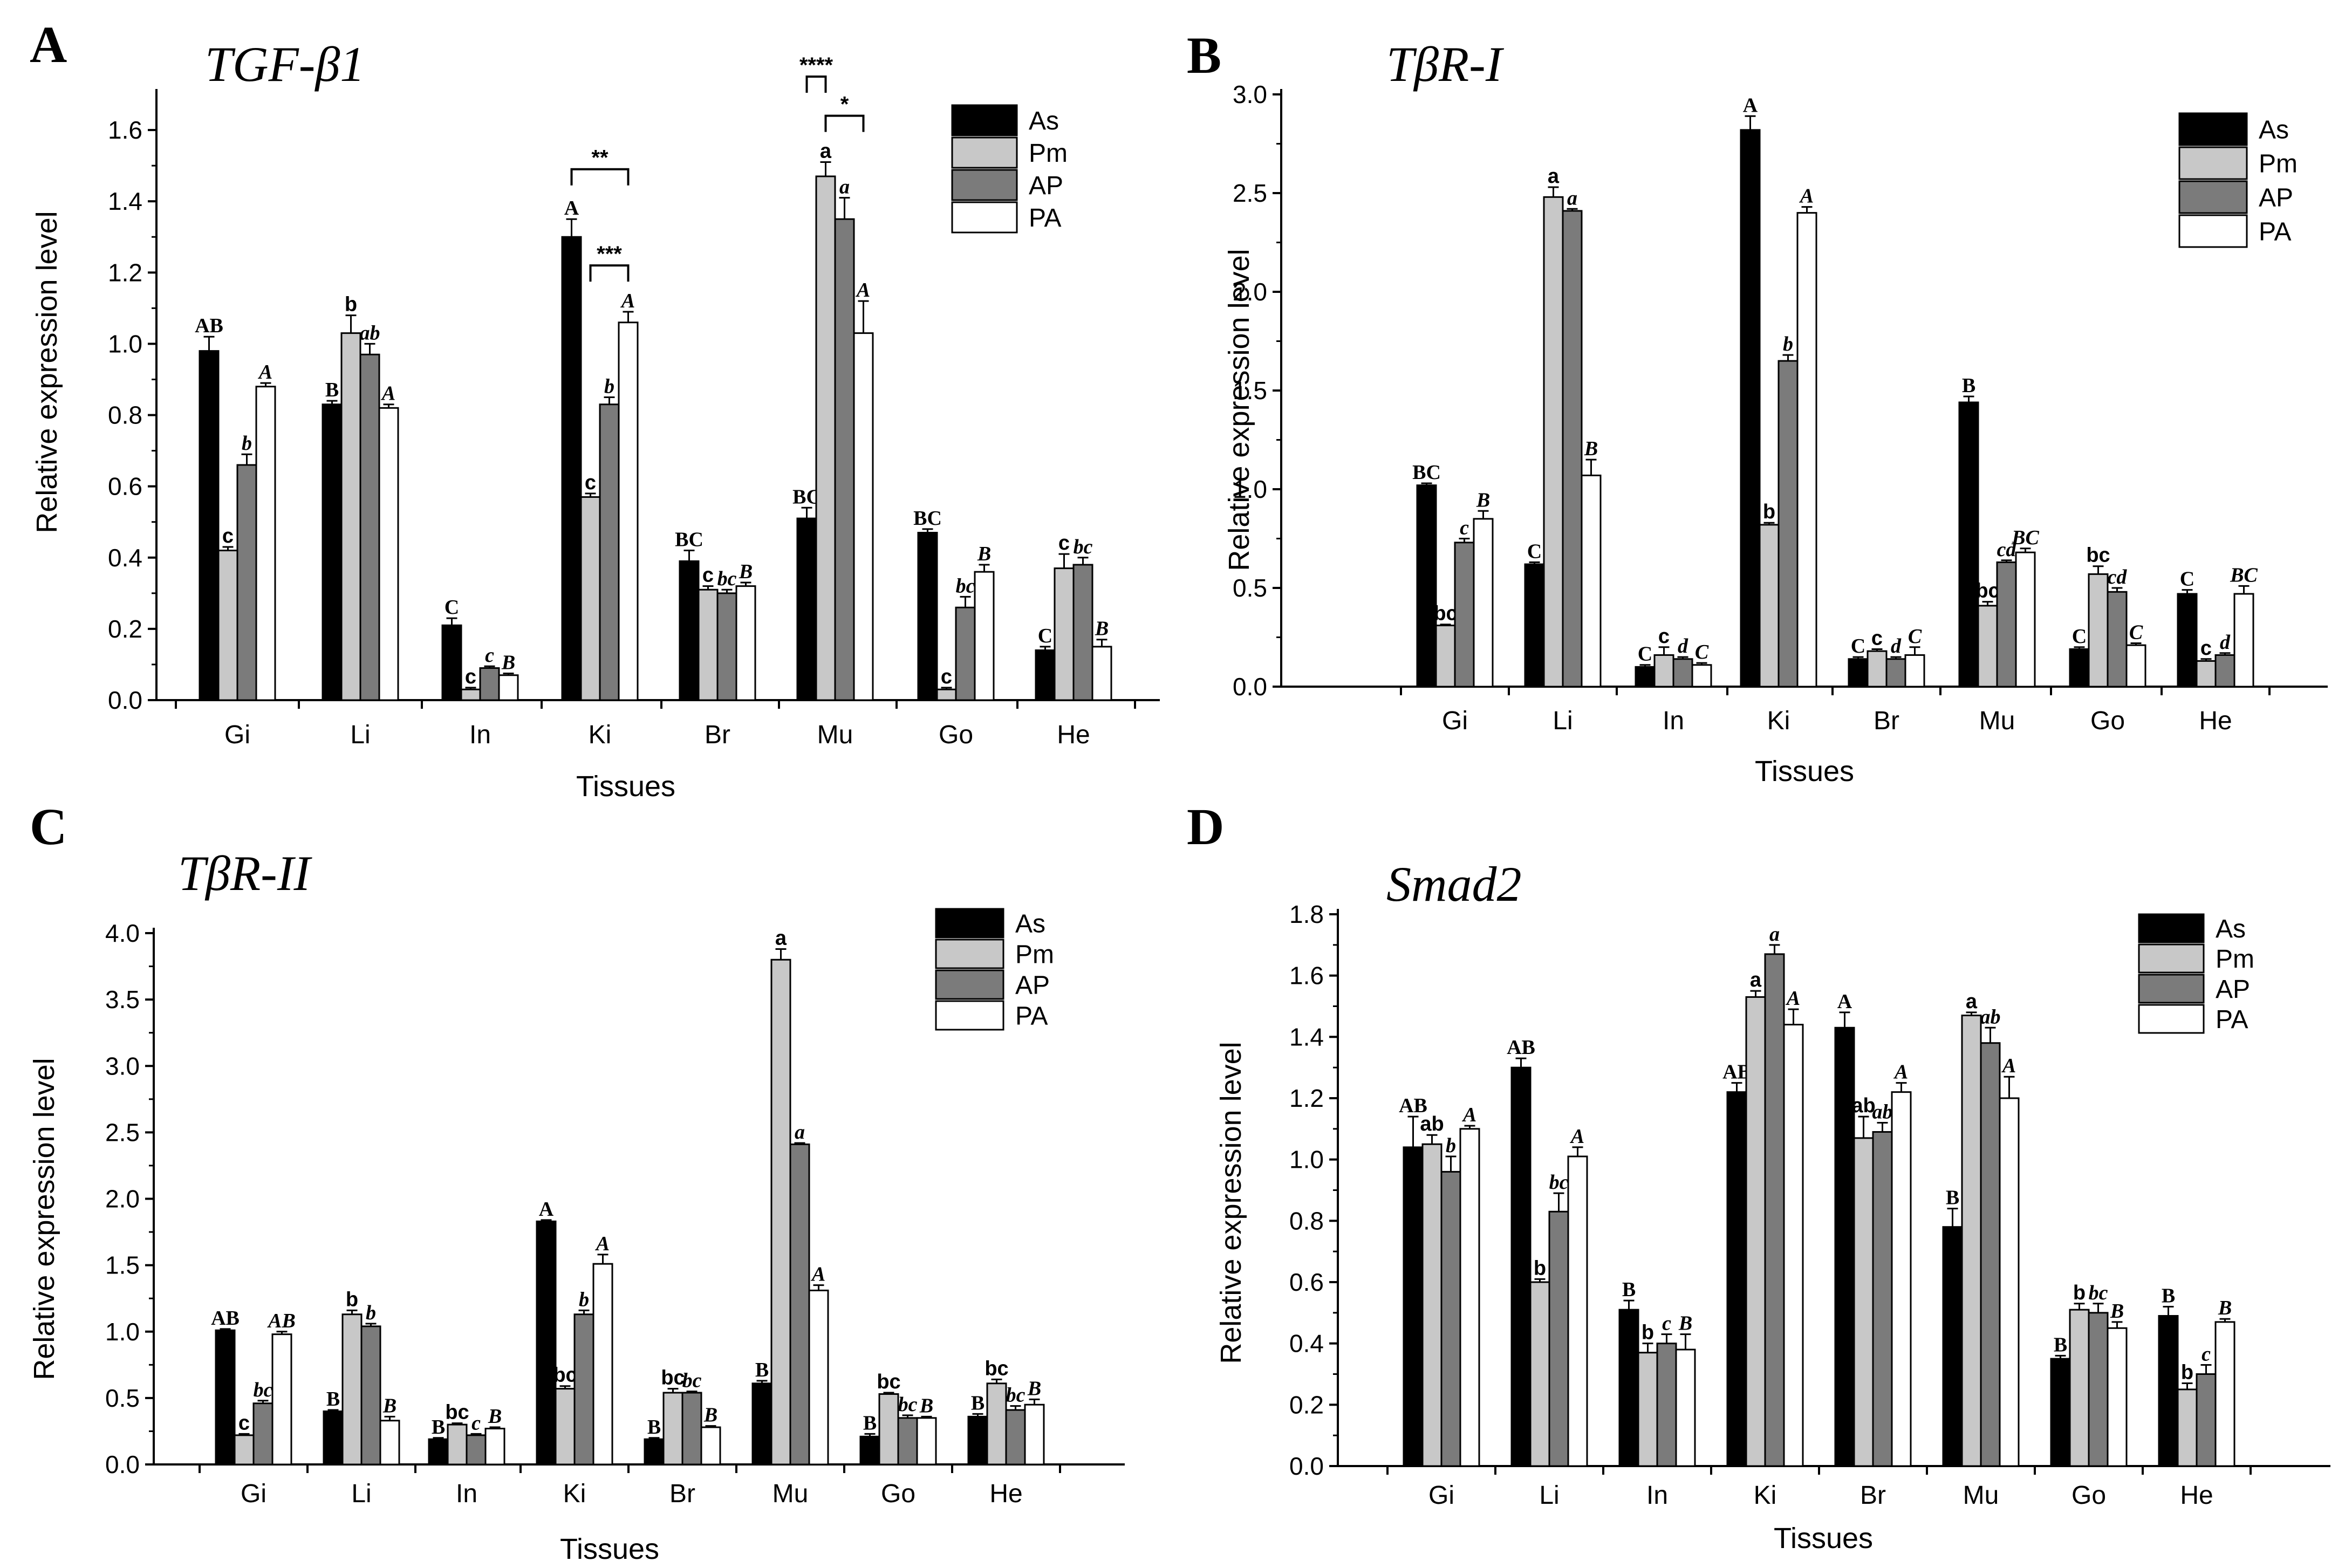  I want to click on panel-d-y-tick-label: 1.4, so click(1306, 1037).